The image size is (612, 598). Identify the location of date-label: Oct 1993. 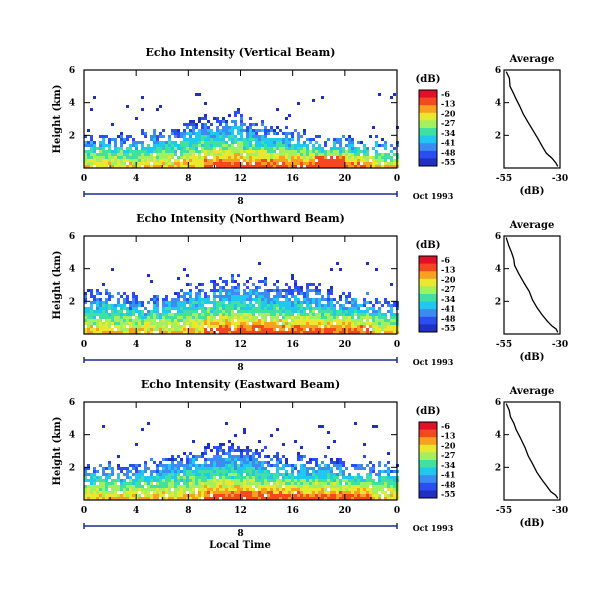
(433, 362).